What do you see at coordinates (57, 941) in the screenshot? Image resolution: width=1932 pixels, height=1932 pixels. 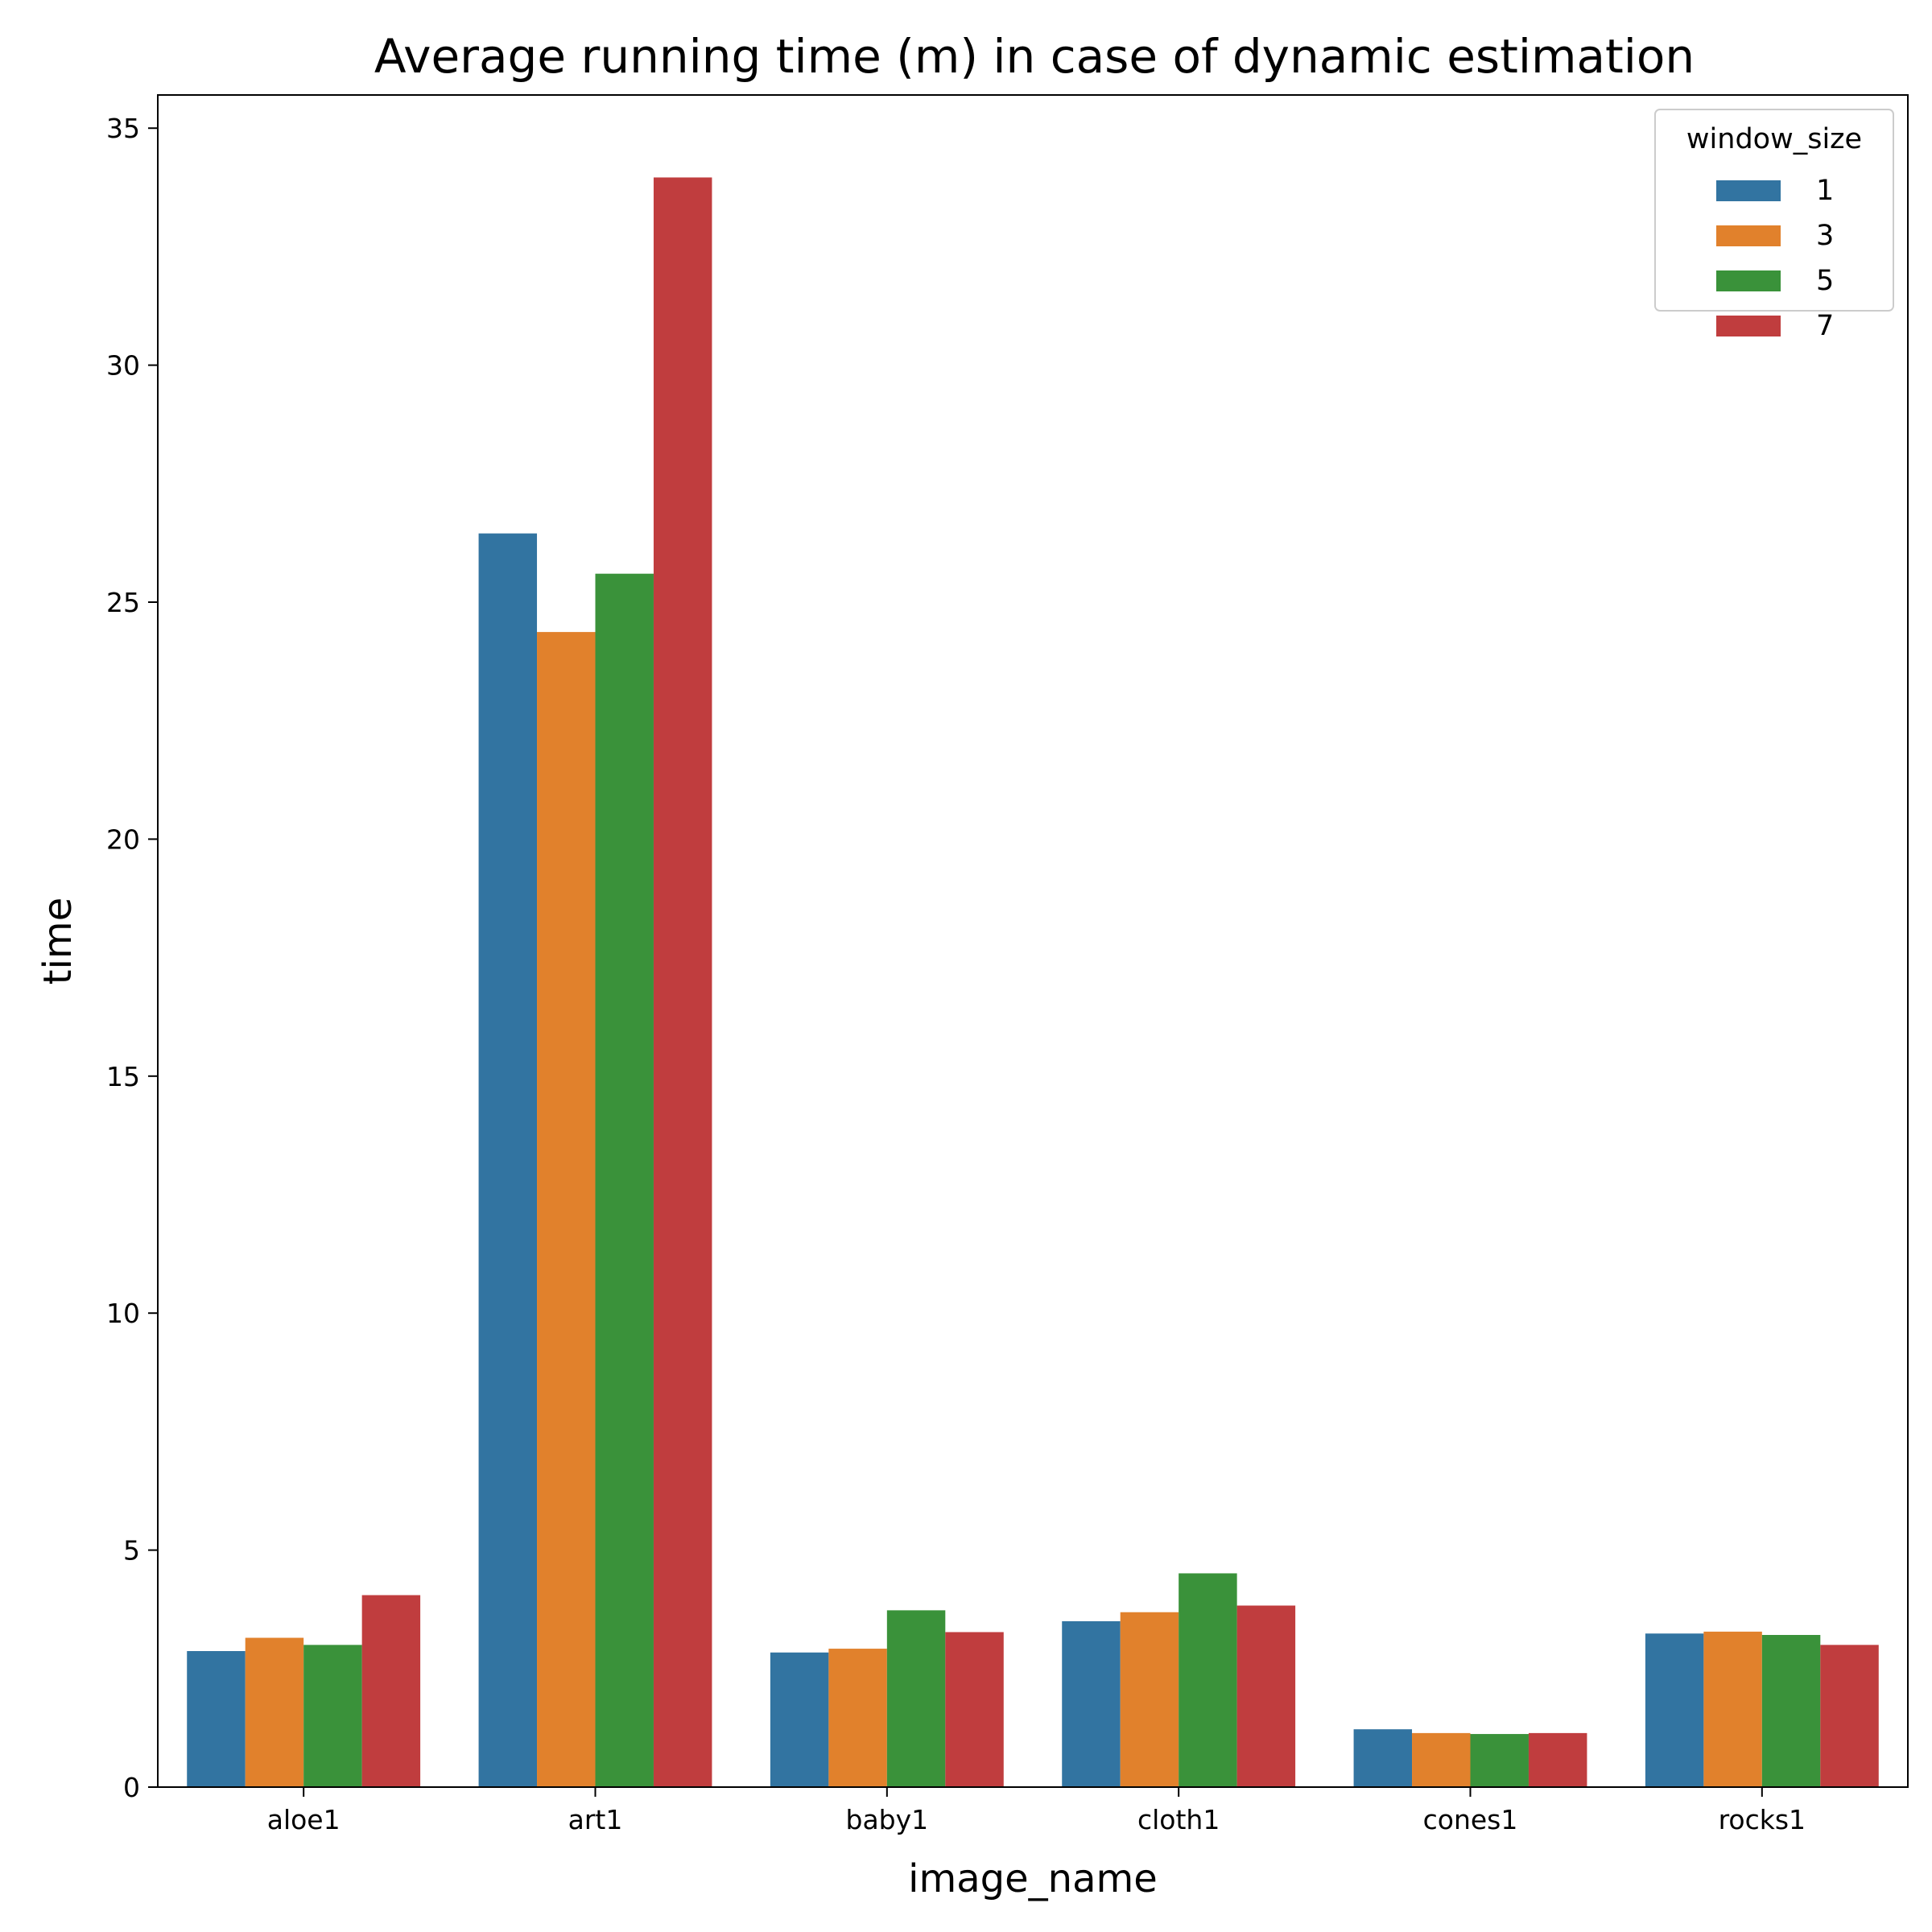 I see `y-axis-label: time` at bounding box center [57, 941].